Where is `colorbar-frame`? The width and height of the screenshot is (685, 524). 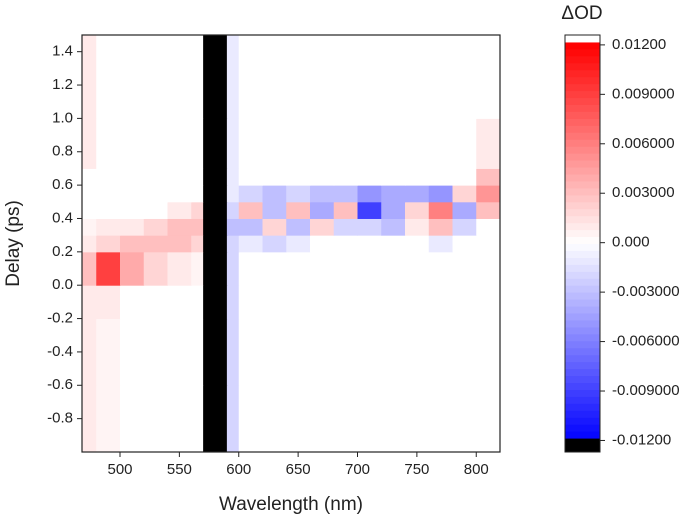 colorbar-frame is located at coordinates (582, 243).